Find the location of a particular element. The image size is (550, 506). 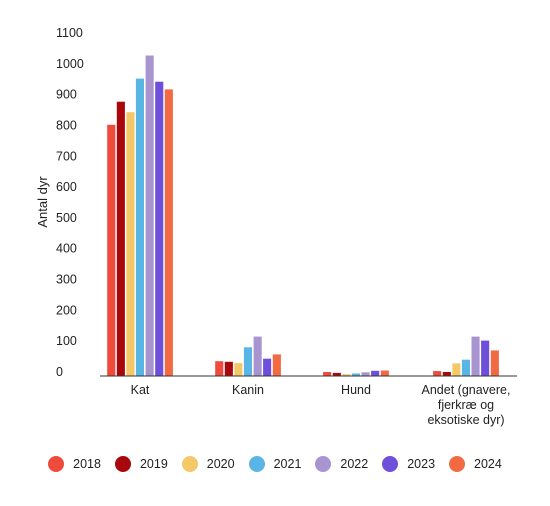

legend-item-2022: 2022 is located at coordinates (341, 464).